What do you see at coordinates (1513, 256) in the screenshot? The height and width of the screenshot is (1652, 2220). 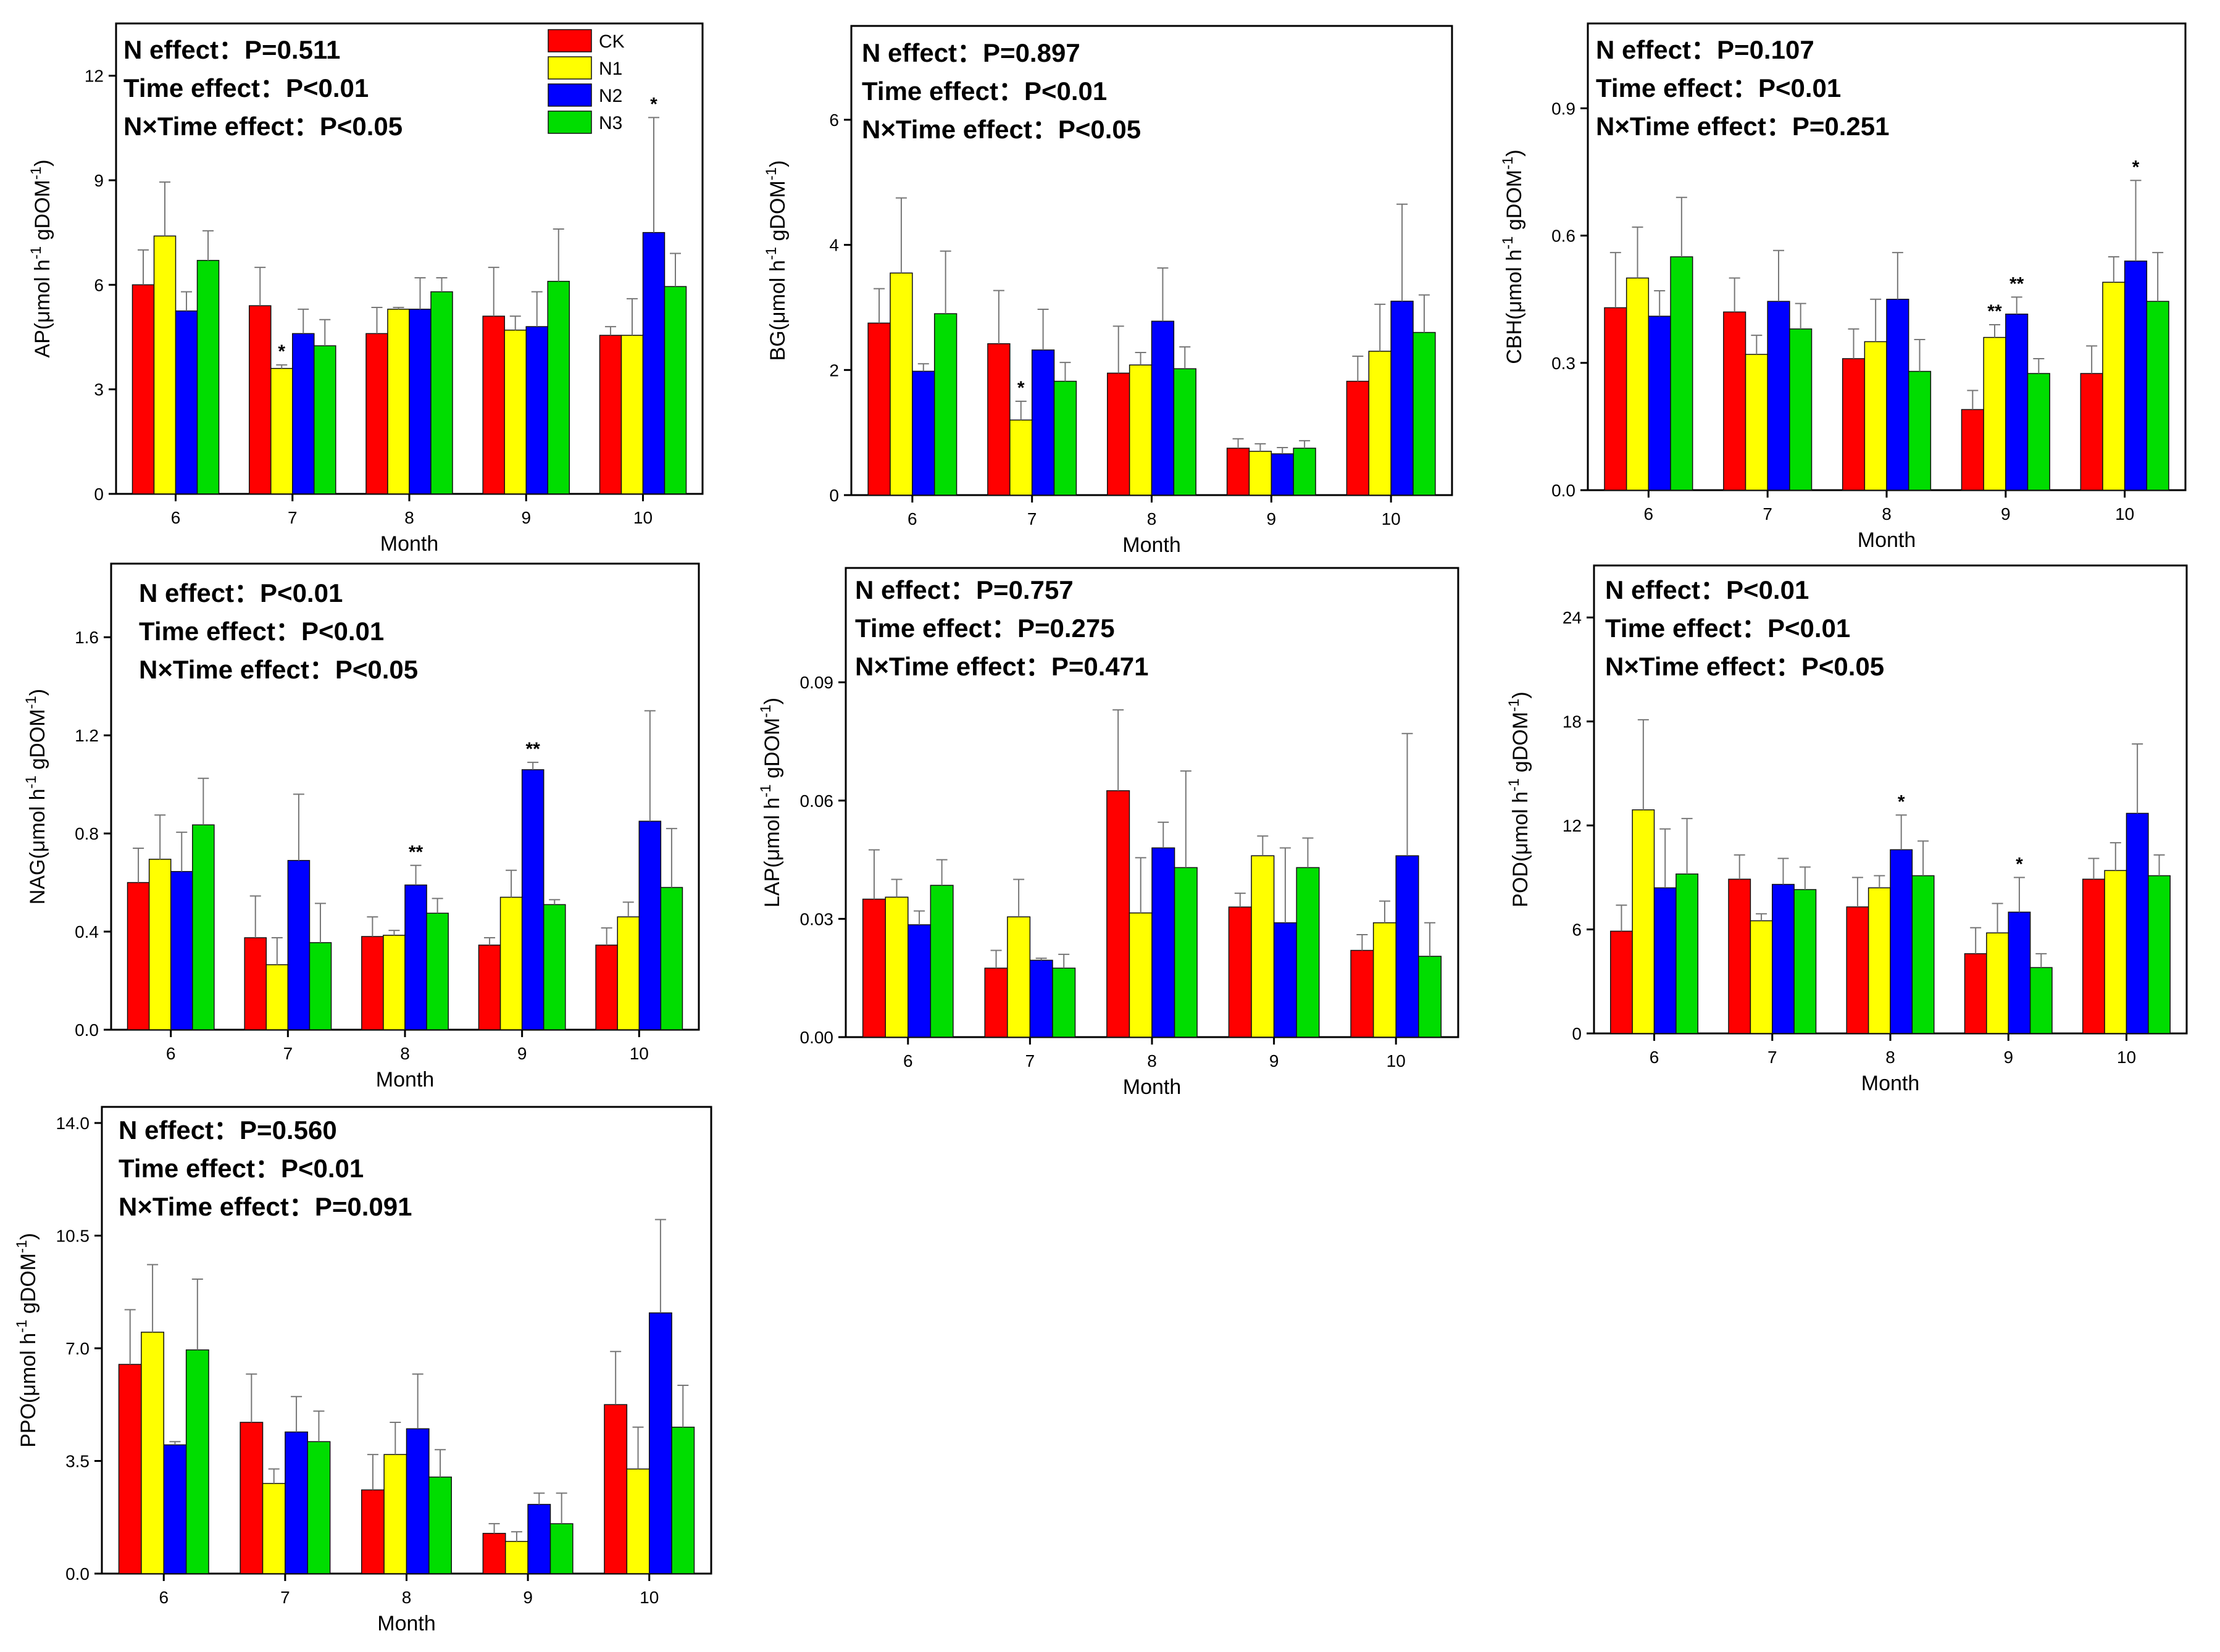 I see `y-axis-label: CBH(μmol h-1 gDOM-1)` at bounding box center [1513, 256].